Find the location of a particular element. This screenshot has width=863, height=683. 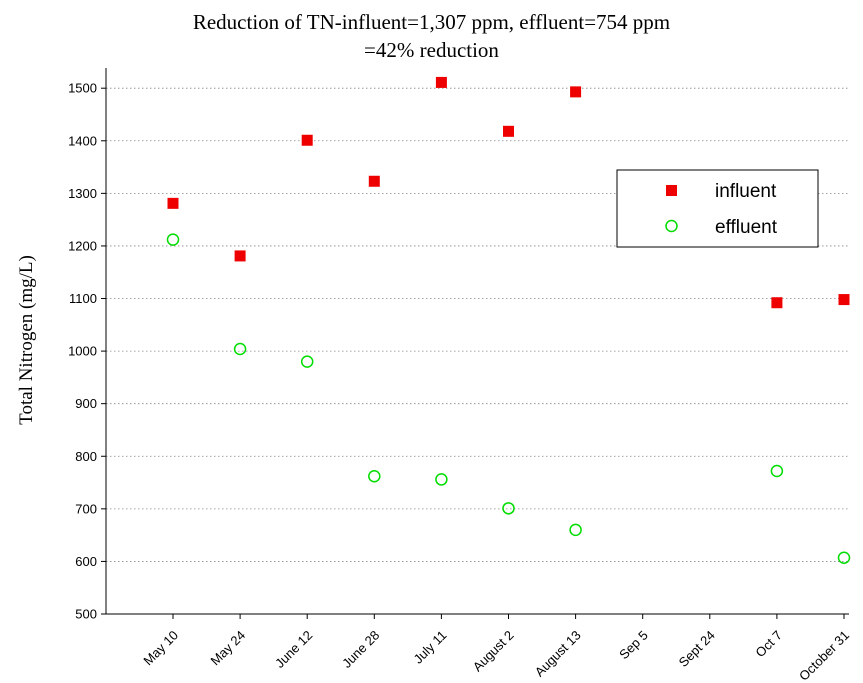

y-tick-label: 1000 is located at coordinates (82, 351).